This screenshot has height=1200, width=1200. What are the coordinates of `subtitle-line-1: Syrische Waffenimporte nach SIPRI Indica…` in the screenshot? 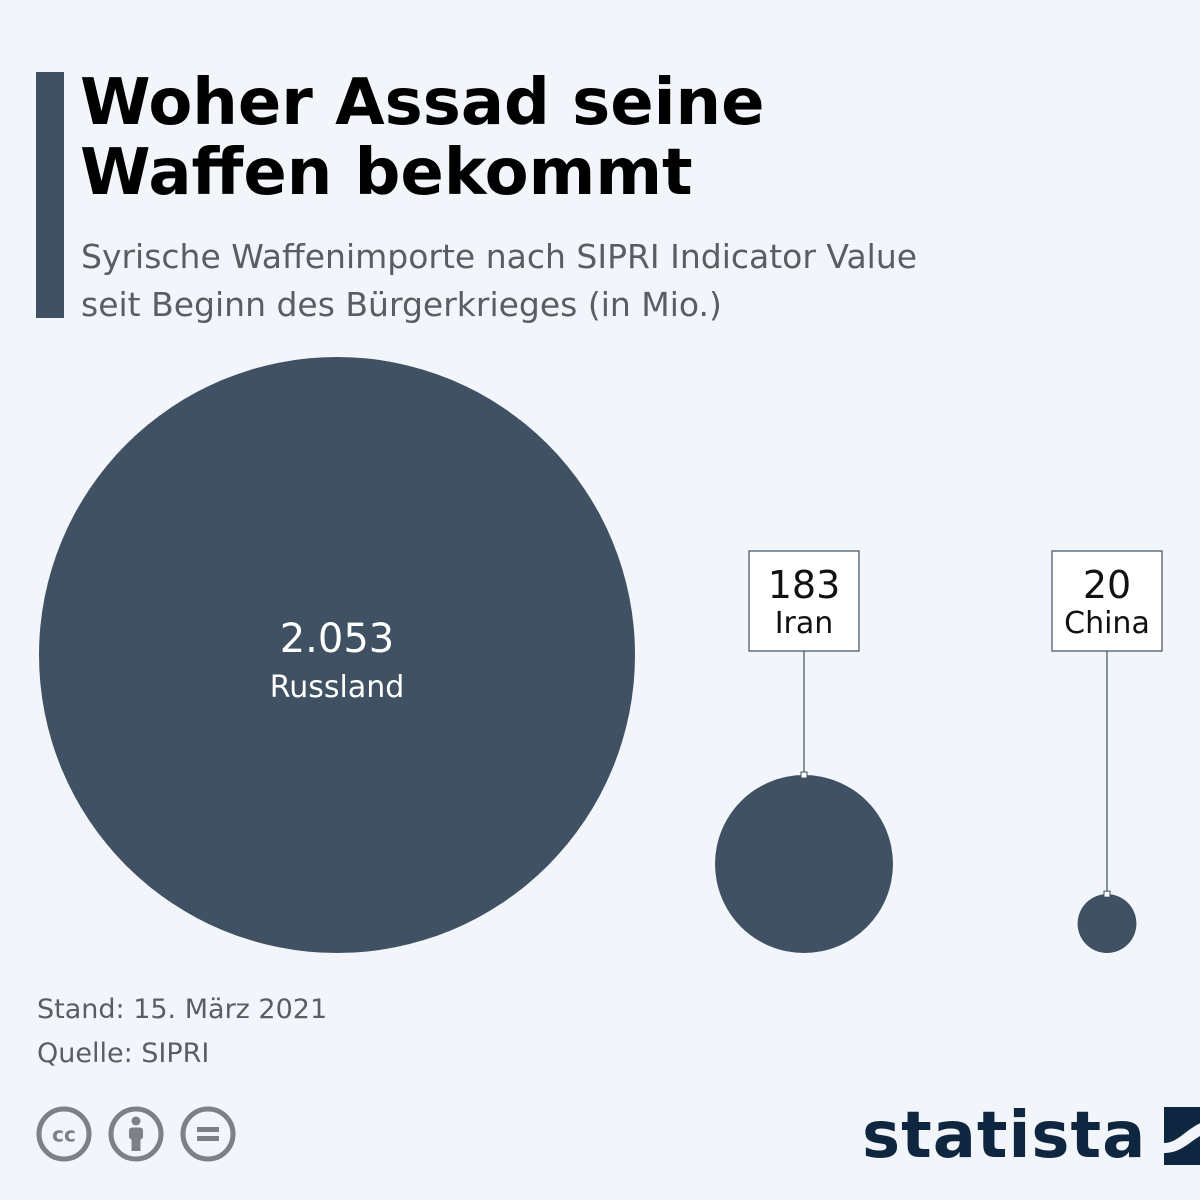 It's located at (499, 256).